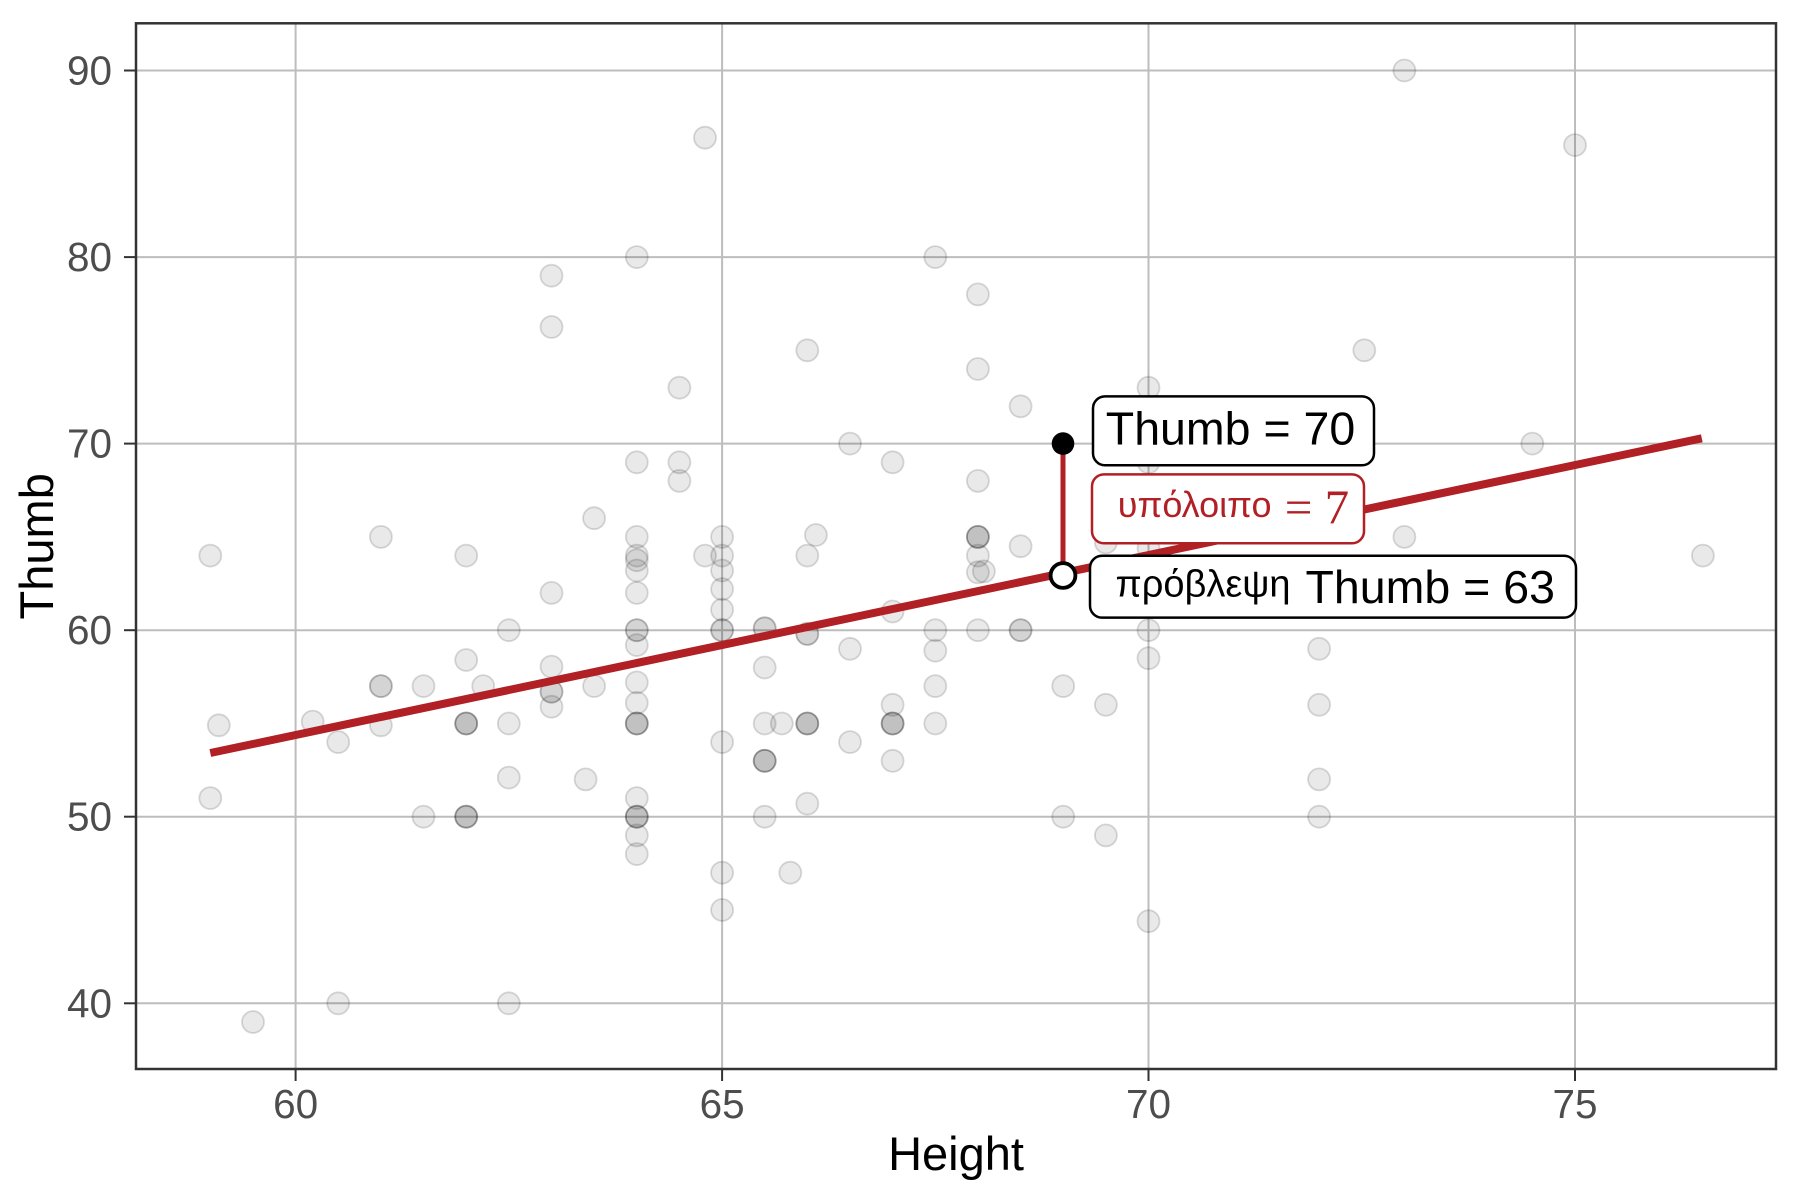  What do you see at coordinates (956, 1153) in the screenshot?
I see `svg-text: Height` at bounding box center [956, 1153].